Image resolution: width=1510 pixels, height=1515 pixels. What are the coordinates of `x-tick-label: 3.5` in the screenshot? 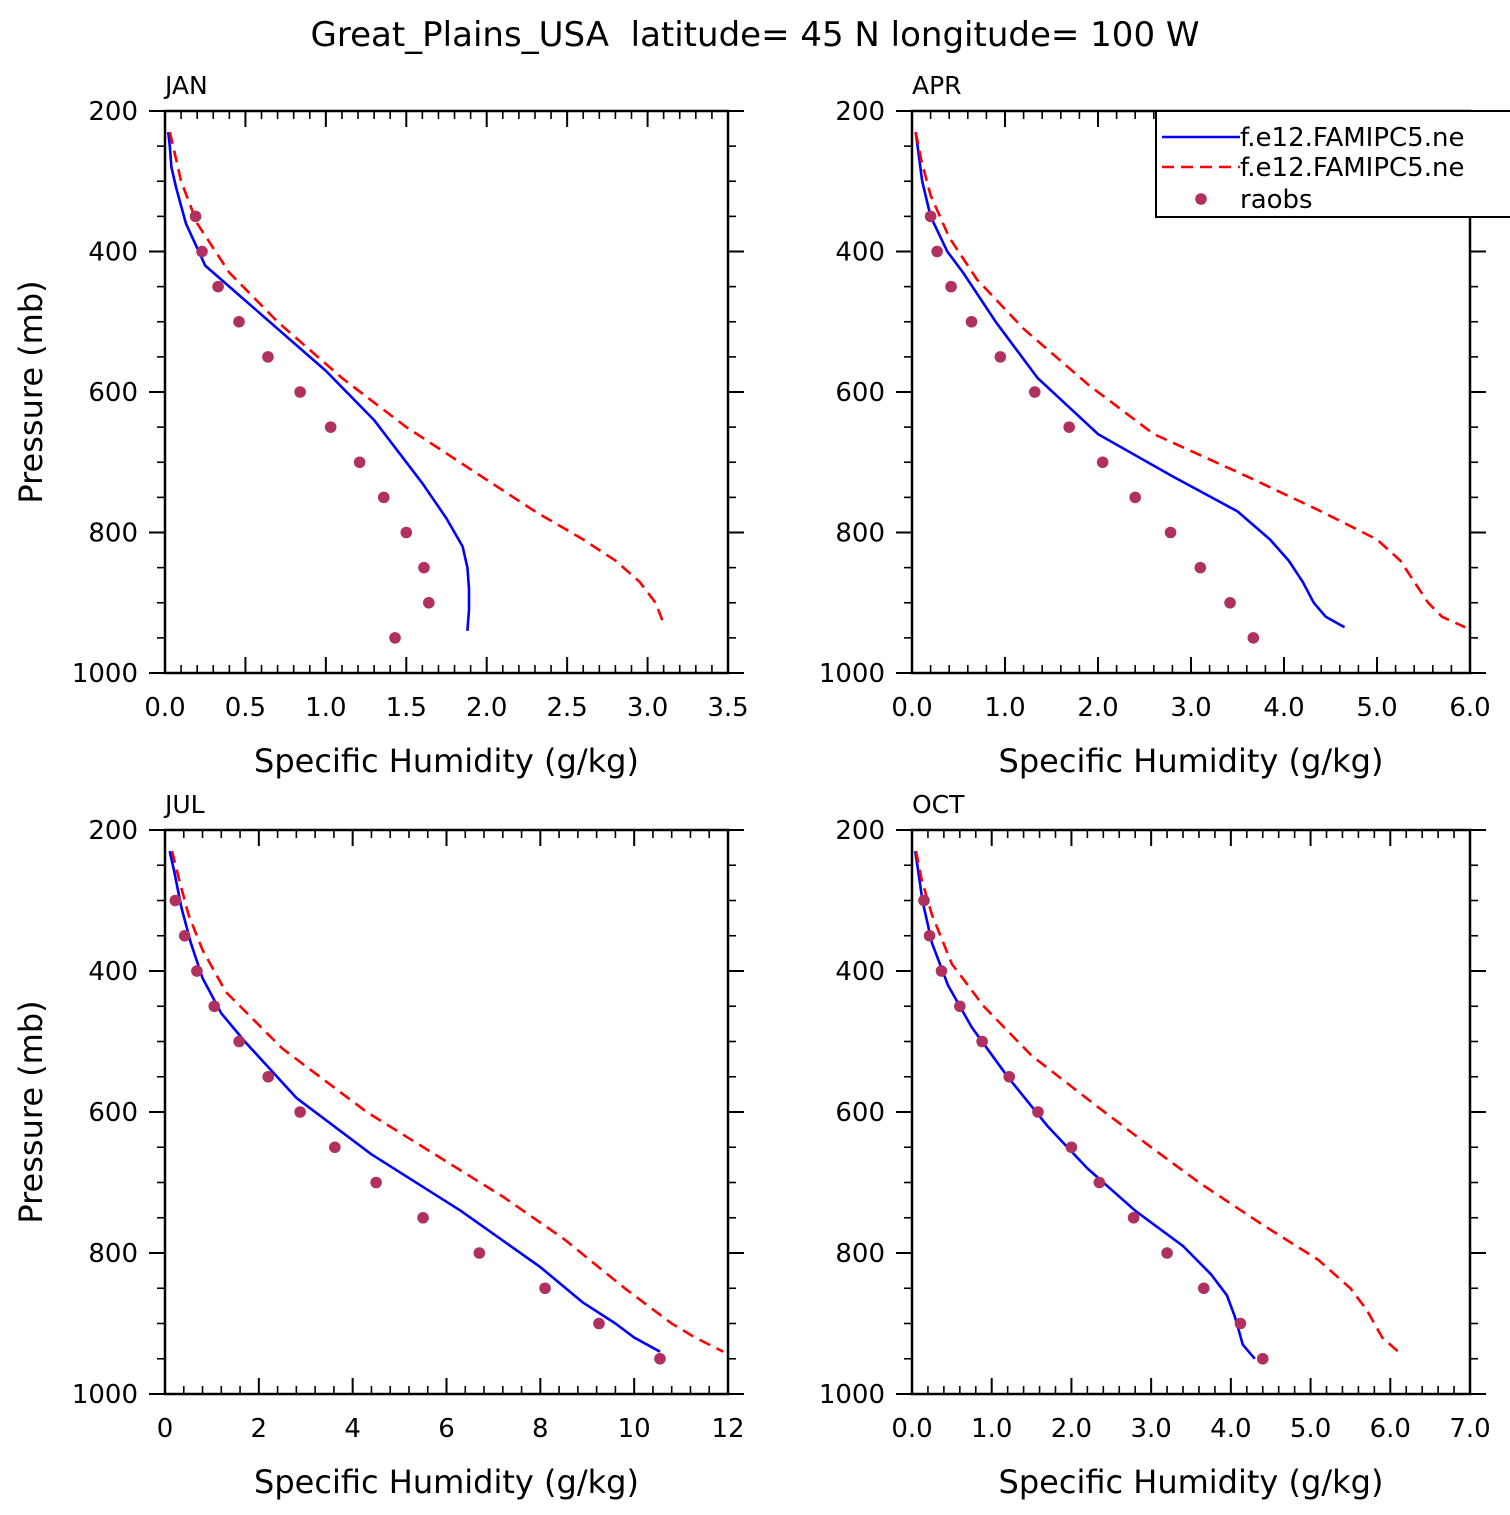 It's located at (727, 708).